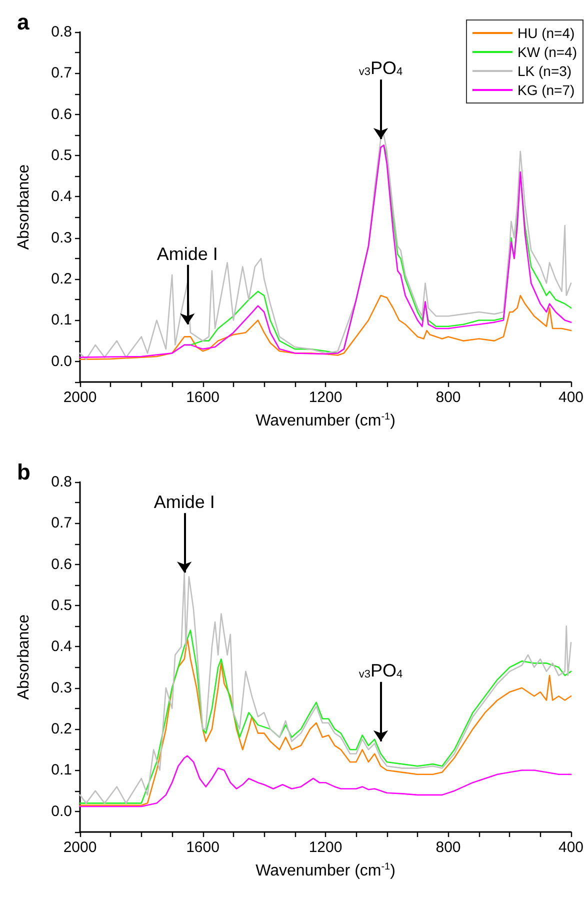  What do you see at coordinates (23, 472) in the screenshot?
I see `chart-title: b` at bounding box center [23, 472].